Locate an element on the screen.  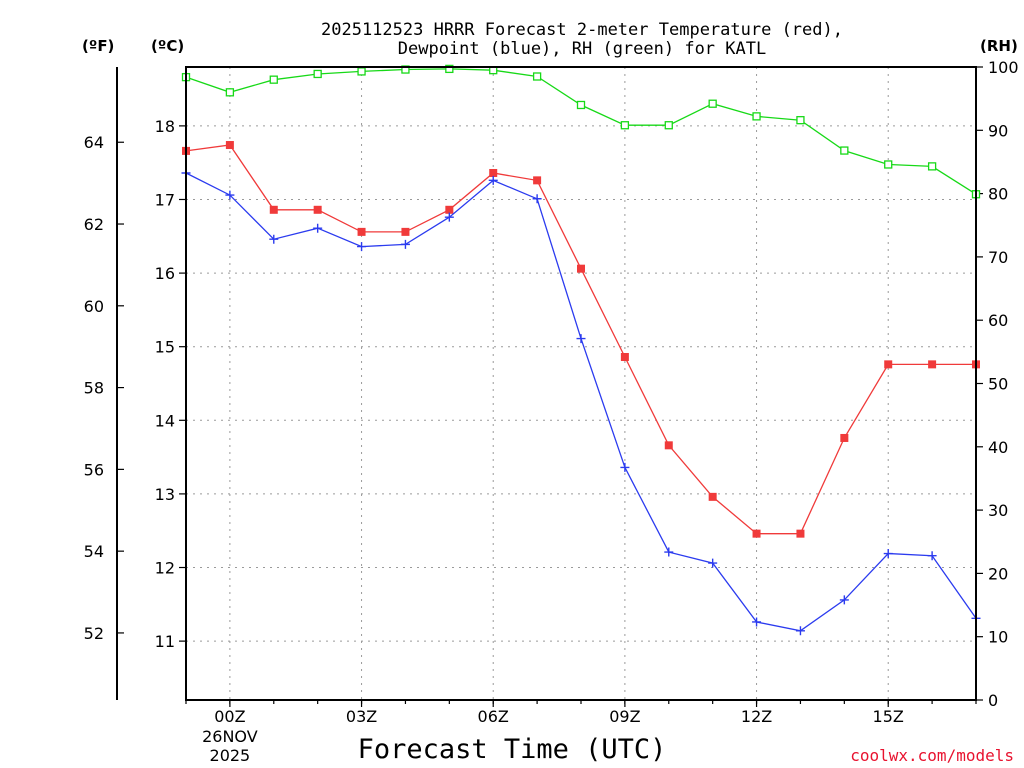
celsius-tick-label: 12 is located at coordinates (165, 568).